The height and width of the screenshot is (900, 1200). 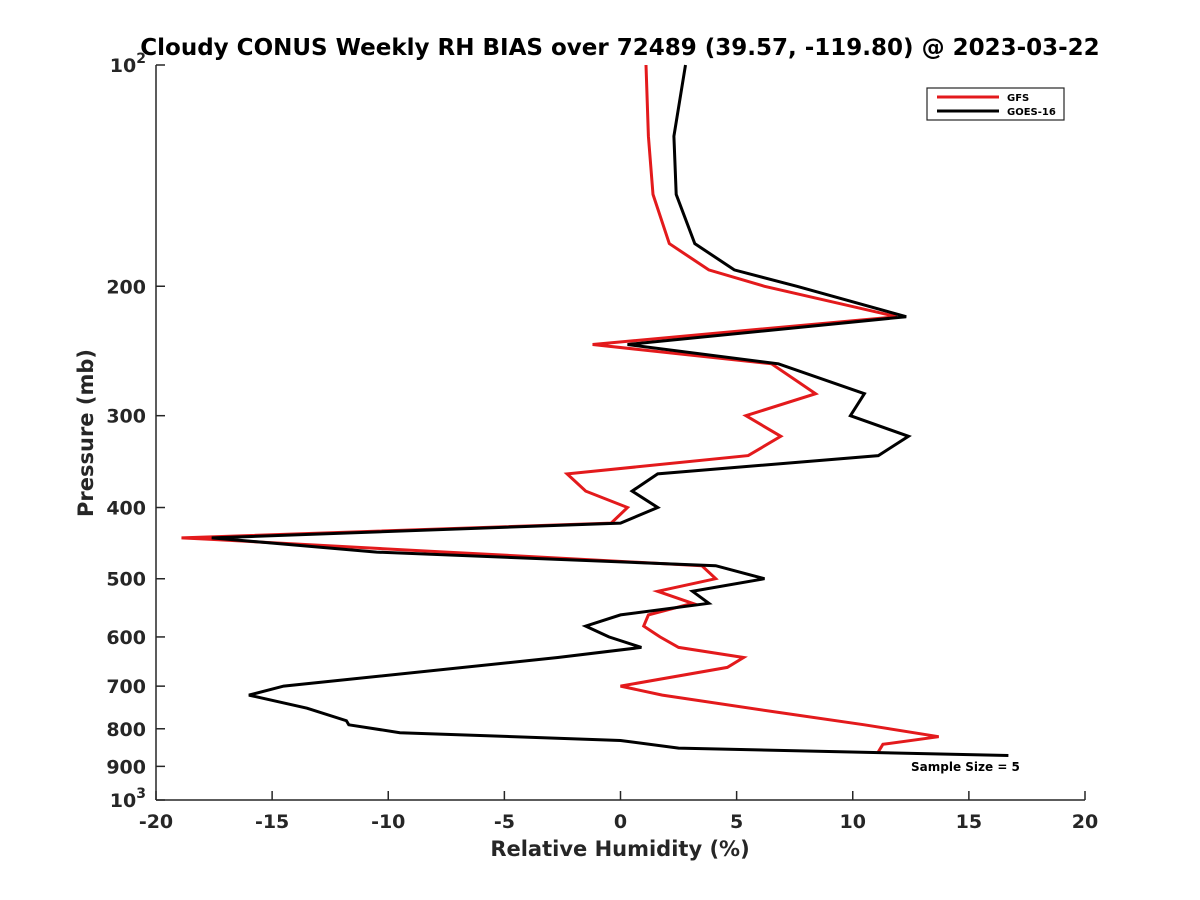 What do you see at coordinates (1085, 822) in the screenshot?
I see `x-tick-label: 20` at bounding box center [1085, 822].